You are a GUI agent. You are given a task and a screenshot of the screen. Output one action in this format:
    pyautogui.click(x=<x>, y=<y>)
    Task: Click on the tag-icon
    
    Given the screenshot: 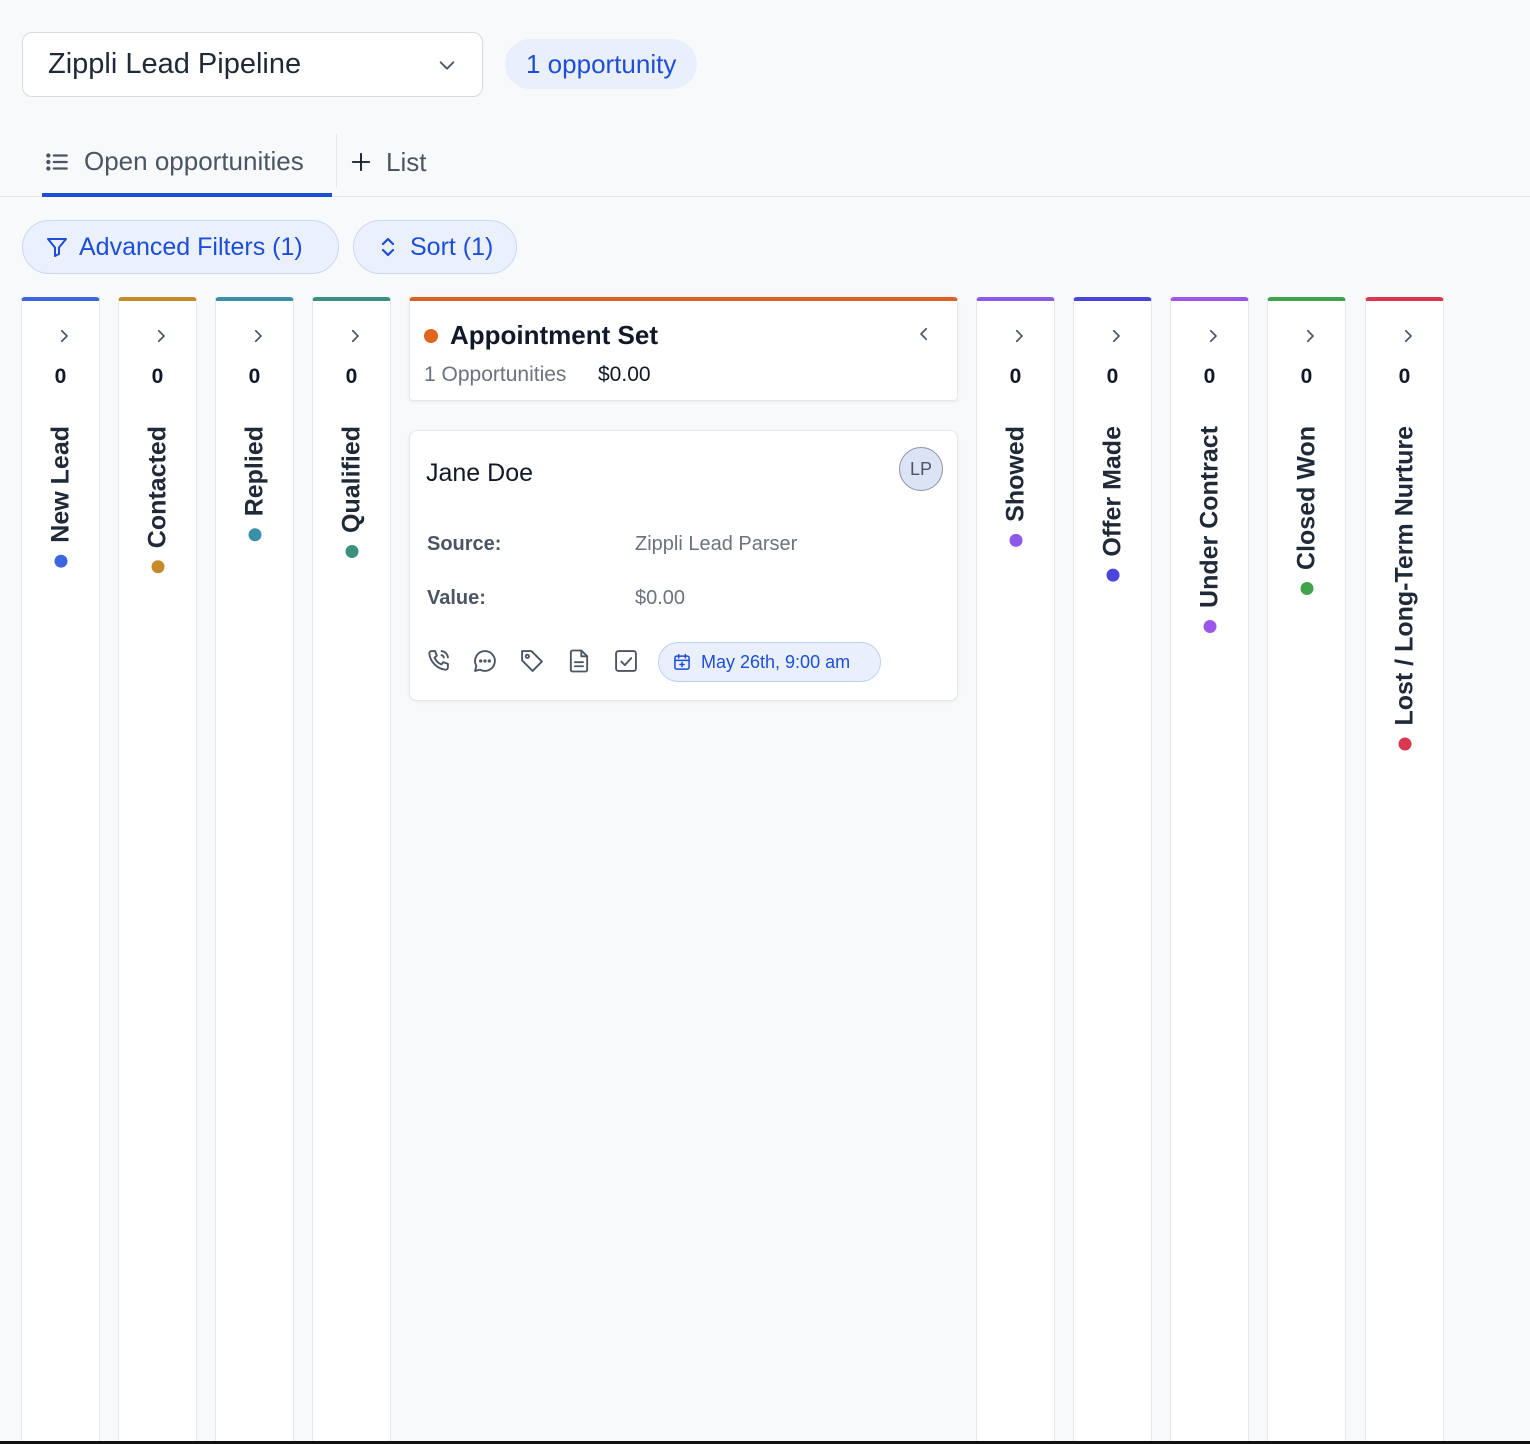 What is the action you would take?
    pyautogui.click(x=532, y=661)
    